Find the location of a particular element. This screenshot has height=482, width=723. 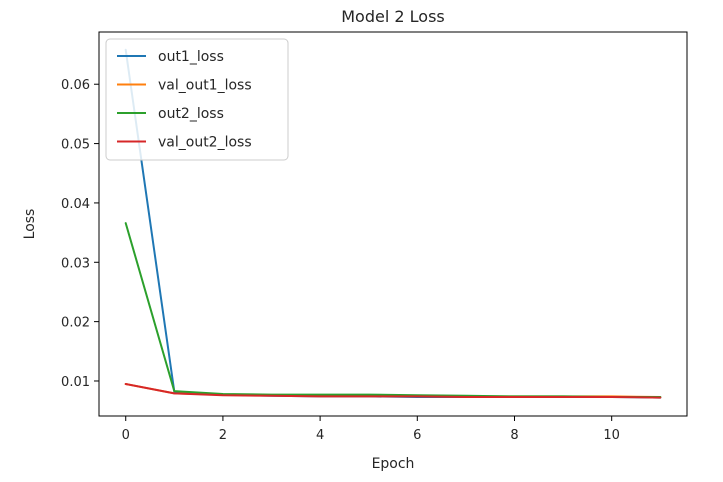

x-tick-label: 0 is located at coordinates (126, 435).